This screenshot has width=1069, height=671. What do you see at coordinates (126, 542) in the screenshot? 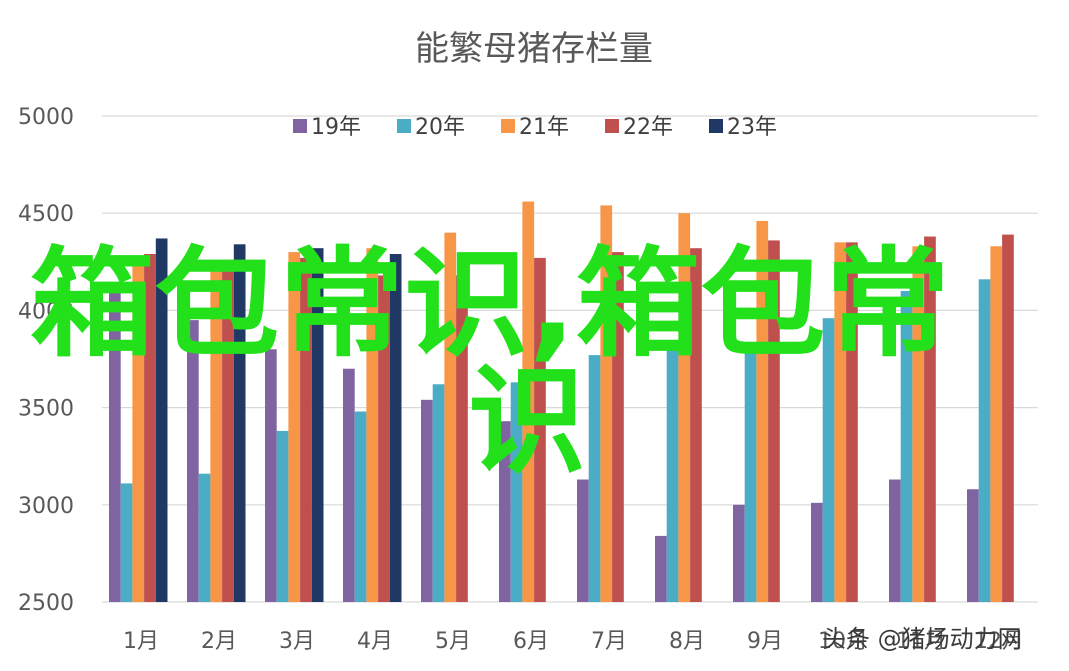
I see `bar-20年-1月` at bounding box center [126, 542].